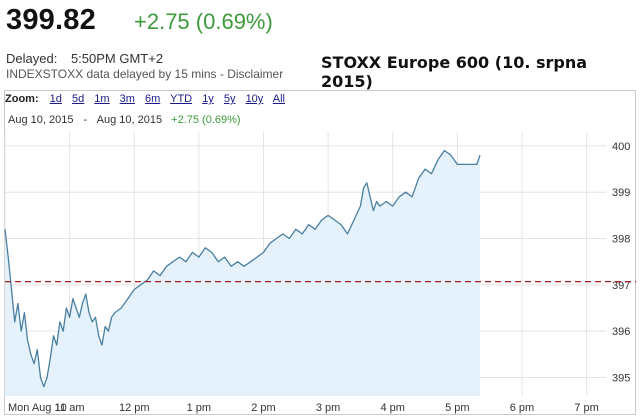 The width and height of the screenshot is (640, 419). What do you see at coordinates (263, 408) in the screenshot?
I see `x-tick-label: 2 pm` at bounding box center [263, 408].